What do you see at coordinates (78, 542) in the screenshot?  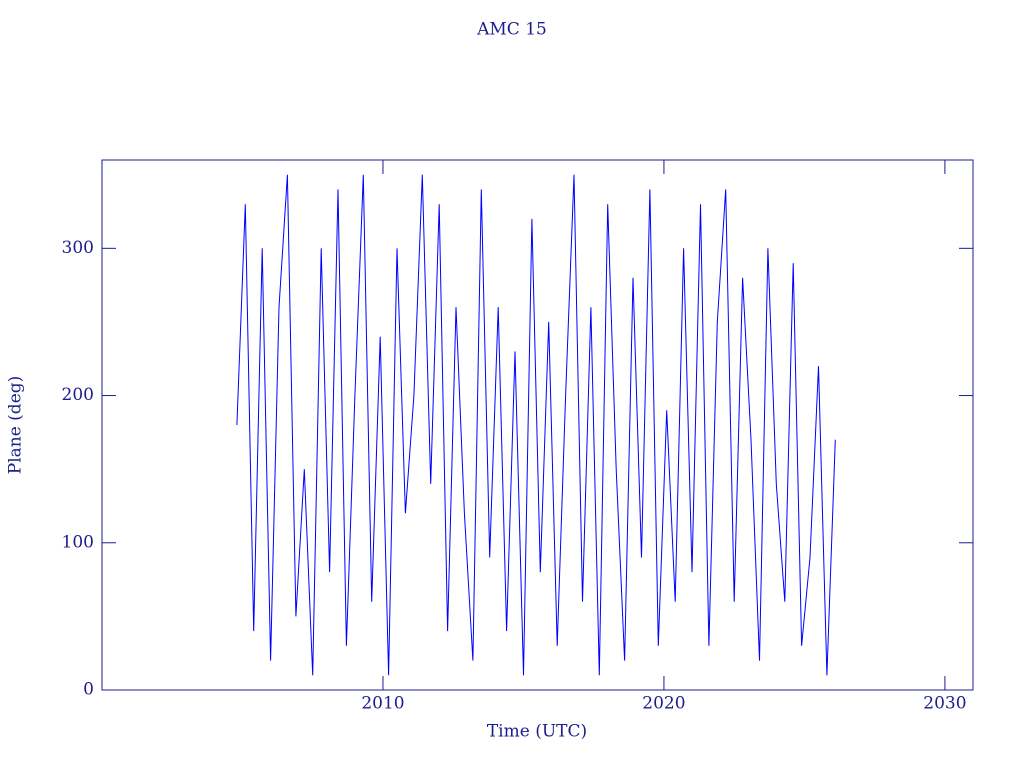 I see `y-tick-label: 100` at bounding box center [78, 542].